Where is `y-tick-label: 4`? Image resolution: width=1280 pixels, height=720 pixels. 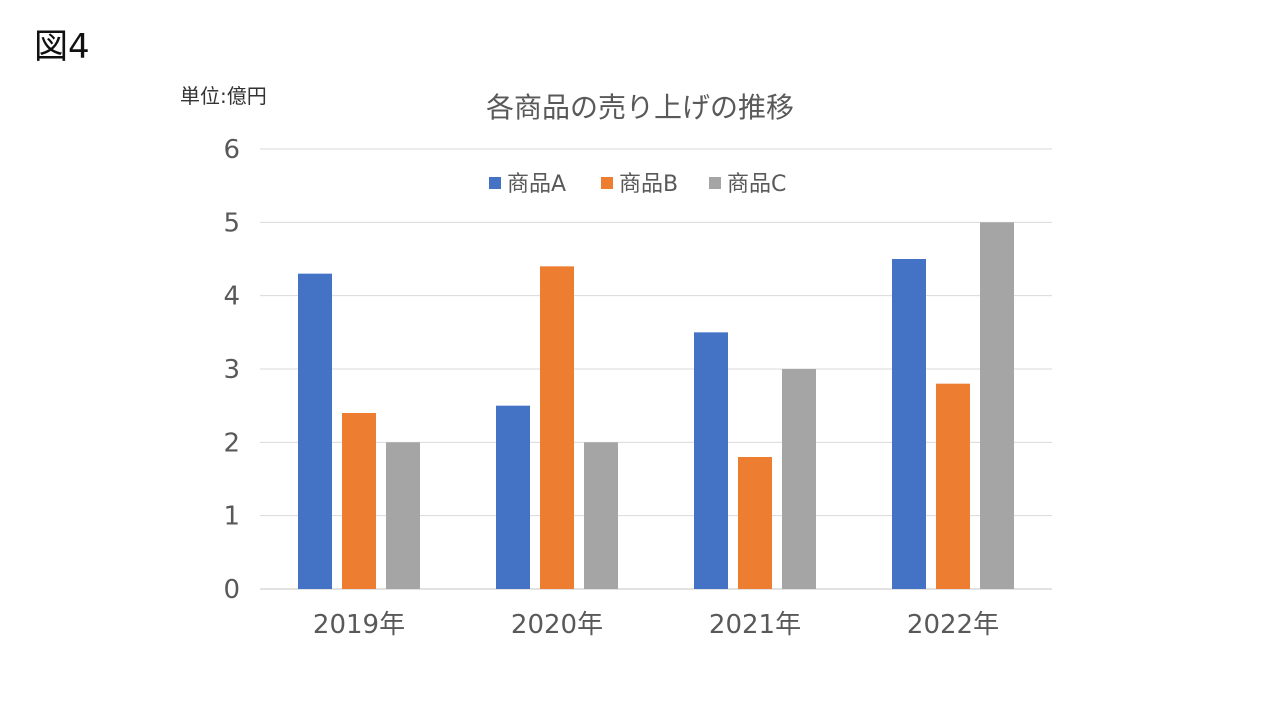 y-tick-label: 4 is located at coordinates (231, 297).